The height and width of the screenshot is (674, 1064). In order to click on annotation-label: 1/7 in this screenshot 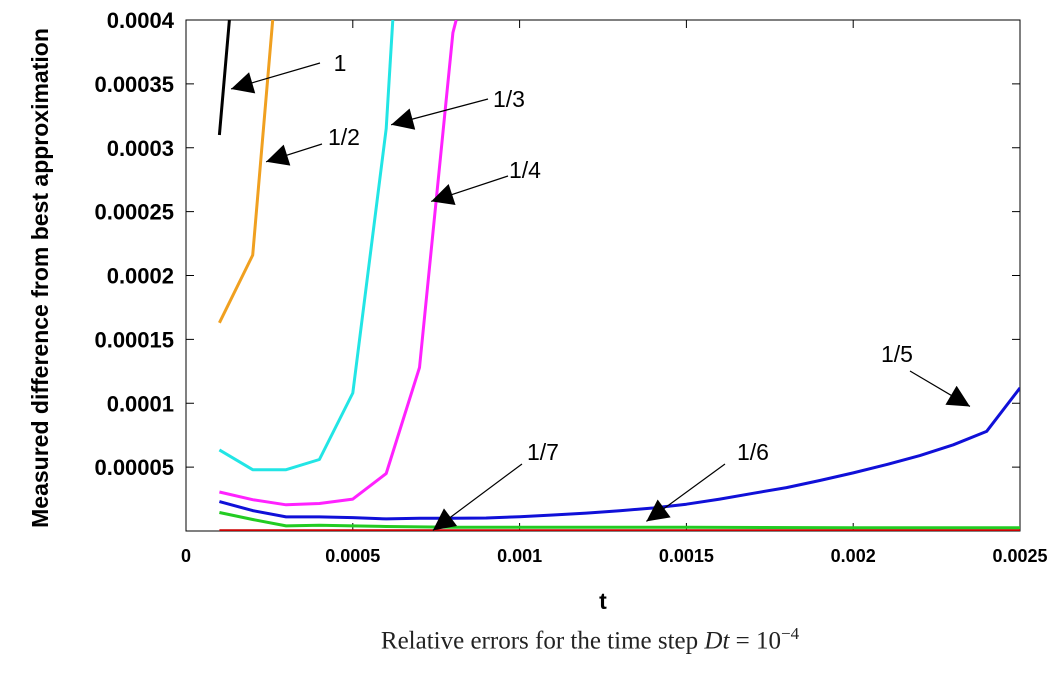, I will do `click(543, 452)`.